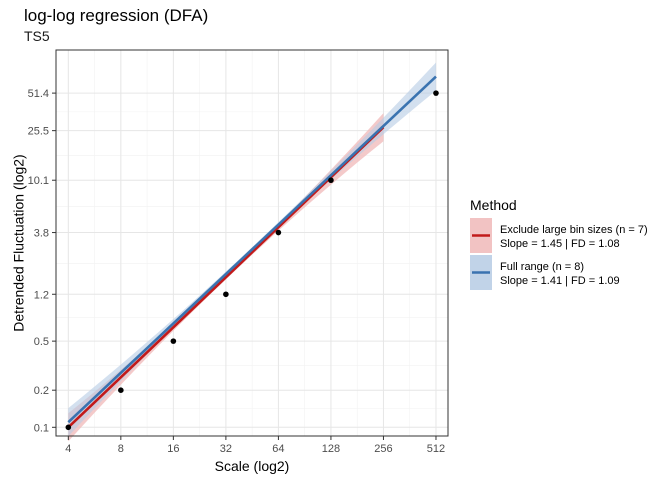 Image resolution: width=672 pixels, height=480 pixels. Describe the element at coordinates (37, 36) in the screenshot. I see `chart-subtitle: TS5` at that location.